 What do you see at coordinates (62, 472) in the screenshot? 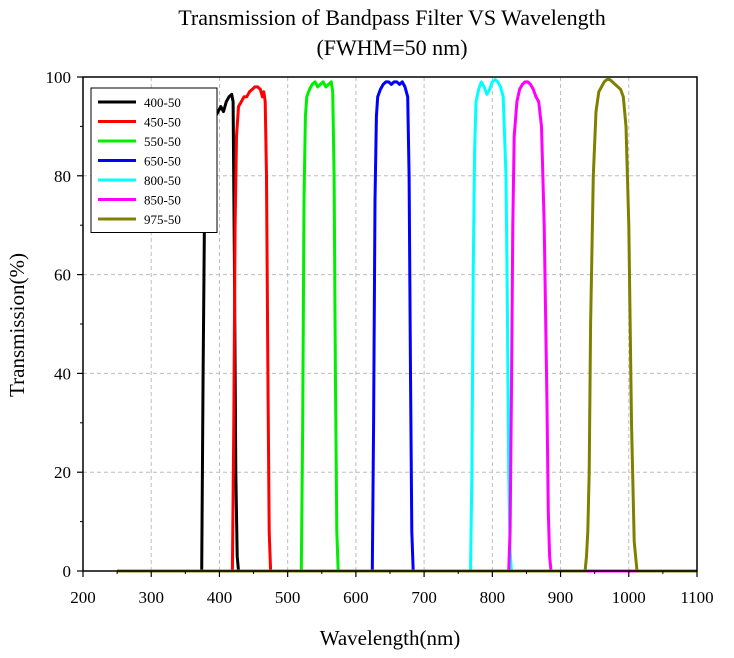
I see `y-tick-label: 20` at bounding box center [62, 472].